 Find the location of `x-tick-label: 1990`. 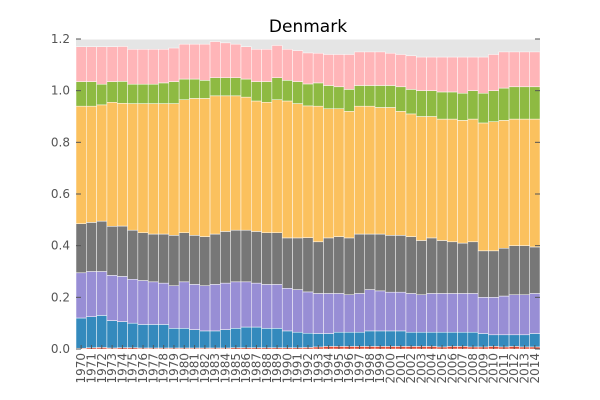

x-tick-label: 1990 is located at coordinates (287, 368).